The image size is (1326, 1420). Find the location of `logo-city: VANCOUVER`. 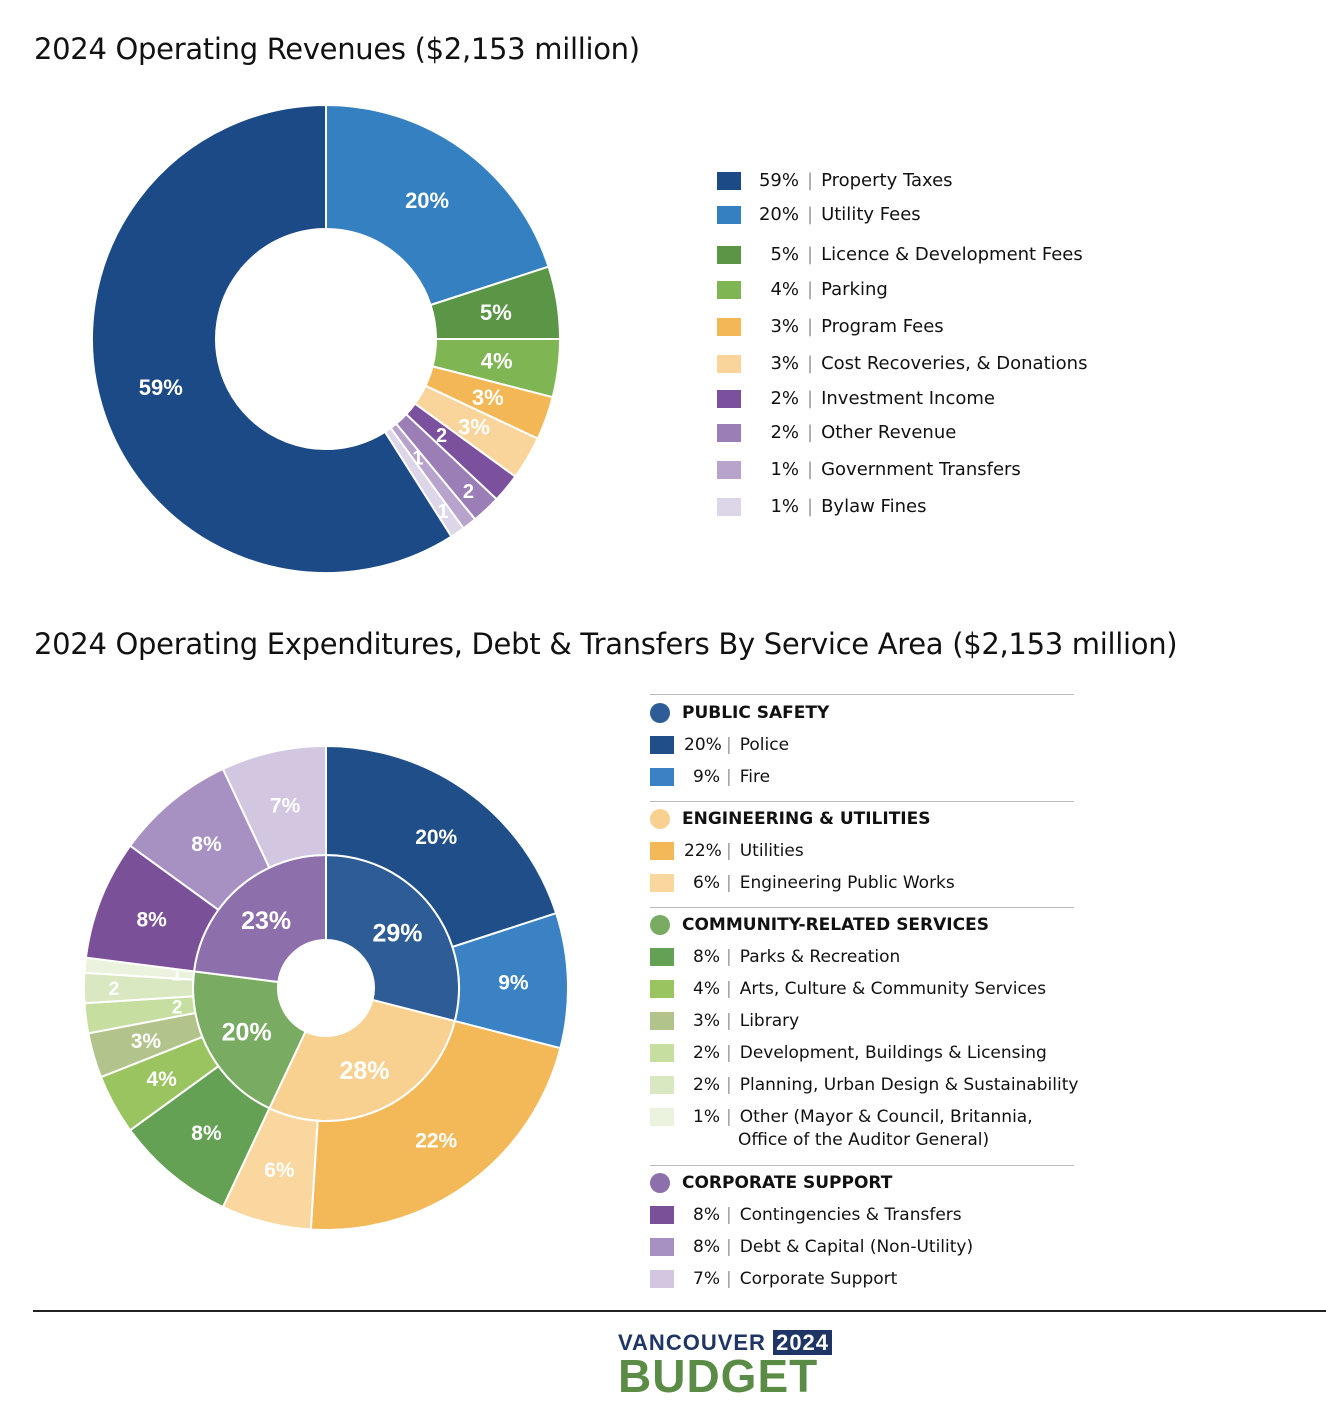

logo-city: VANCOUVER is located at coordinates (692, 1342).